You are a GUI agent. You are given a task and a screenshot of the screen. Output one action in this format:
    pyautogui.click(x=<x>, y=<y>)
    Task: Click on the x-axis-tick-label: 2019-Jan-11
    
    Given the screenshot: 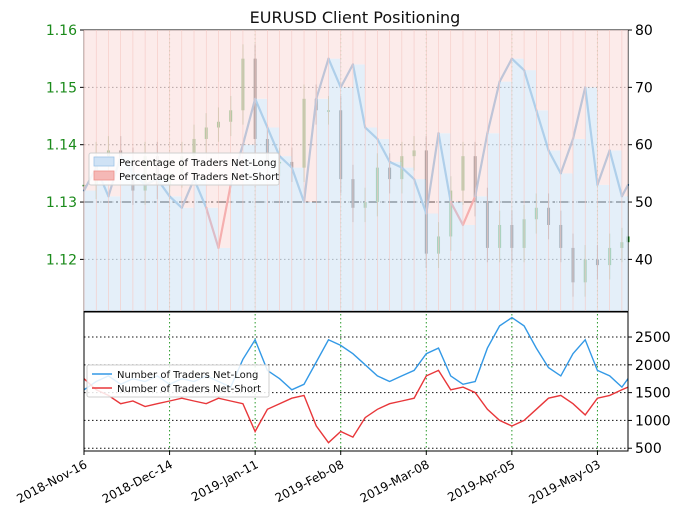 What is the action you would take?
    pyautogui.click(x=225, y=480)
    